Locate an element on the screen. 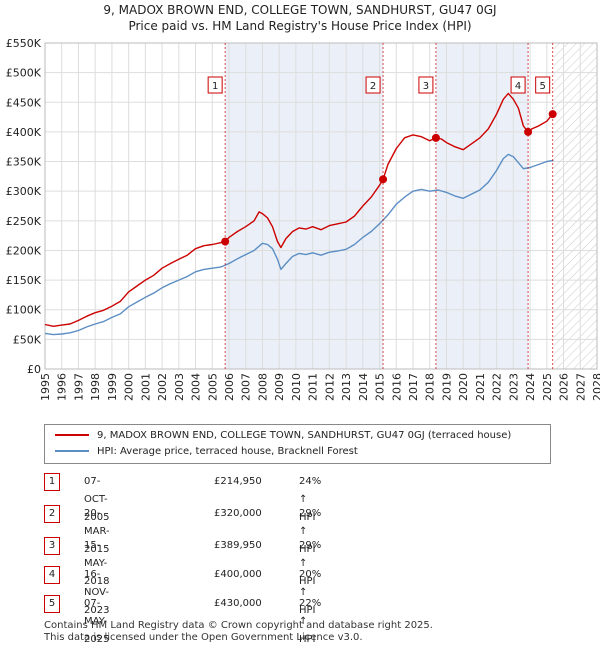 The image size is (600, 650). x-tick-label: 2019 is located at coordinates (446, 387).